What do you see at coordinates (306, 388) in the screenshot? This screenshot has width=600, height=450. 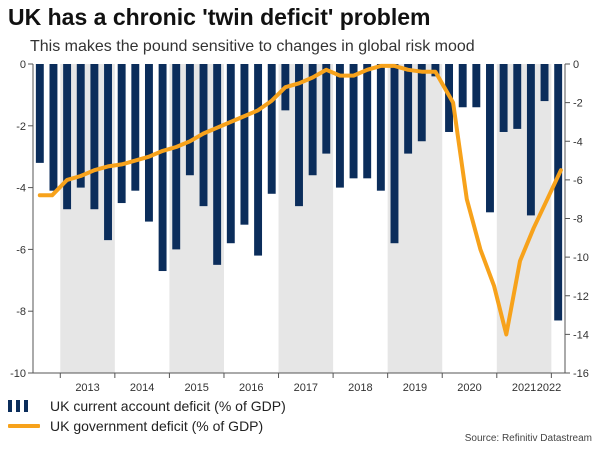 I see `year-label-2017: 2017` at bounding box center [306, 388].